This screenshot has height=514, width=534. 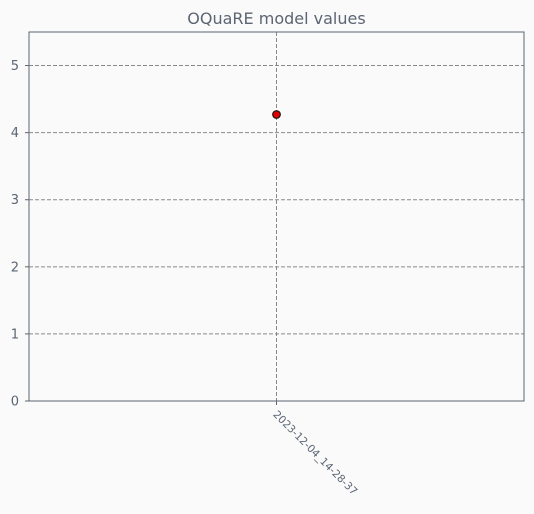 I want to click on data-points, so click(x=276, y=114).